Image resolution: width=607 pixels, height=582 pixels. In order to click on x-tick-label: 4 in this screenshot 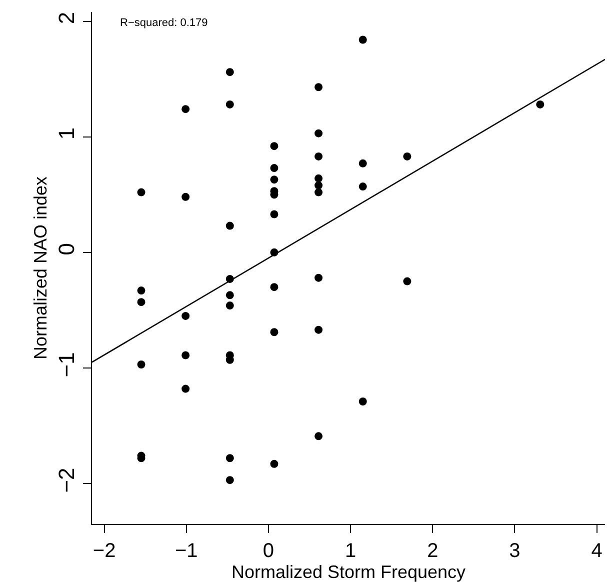, I will do `click(596, 551)`.